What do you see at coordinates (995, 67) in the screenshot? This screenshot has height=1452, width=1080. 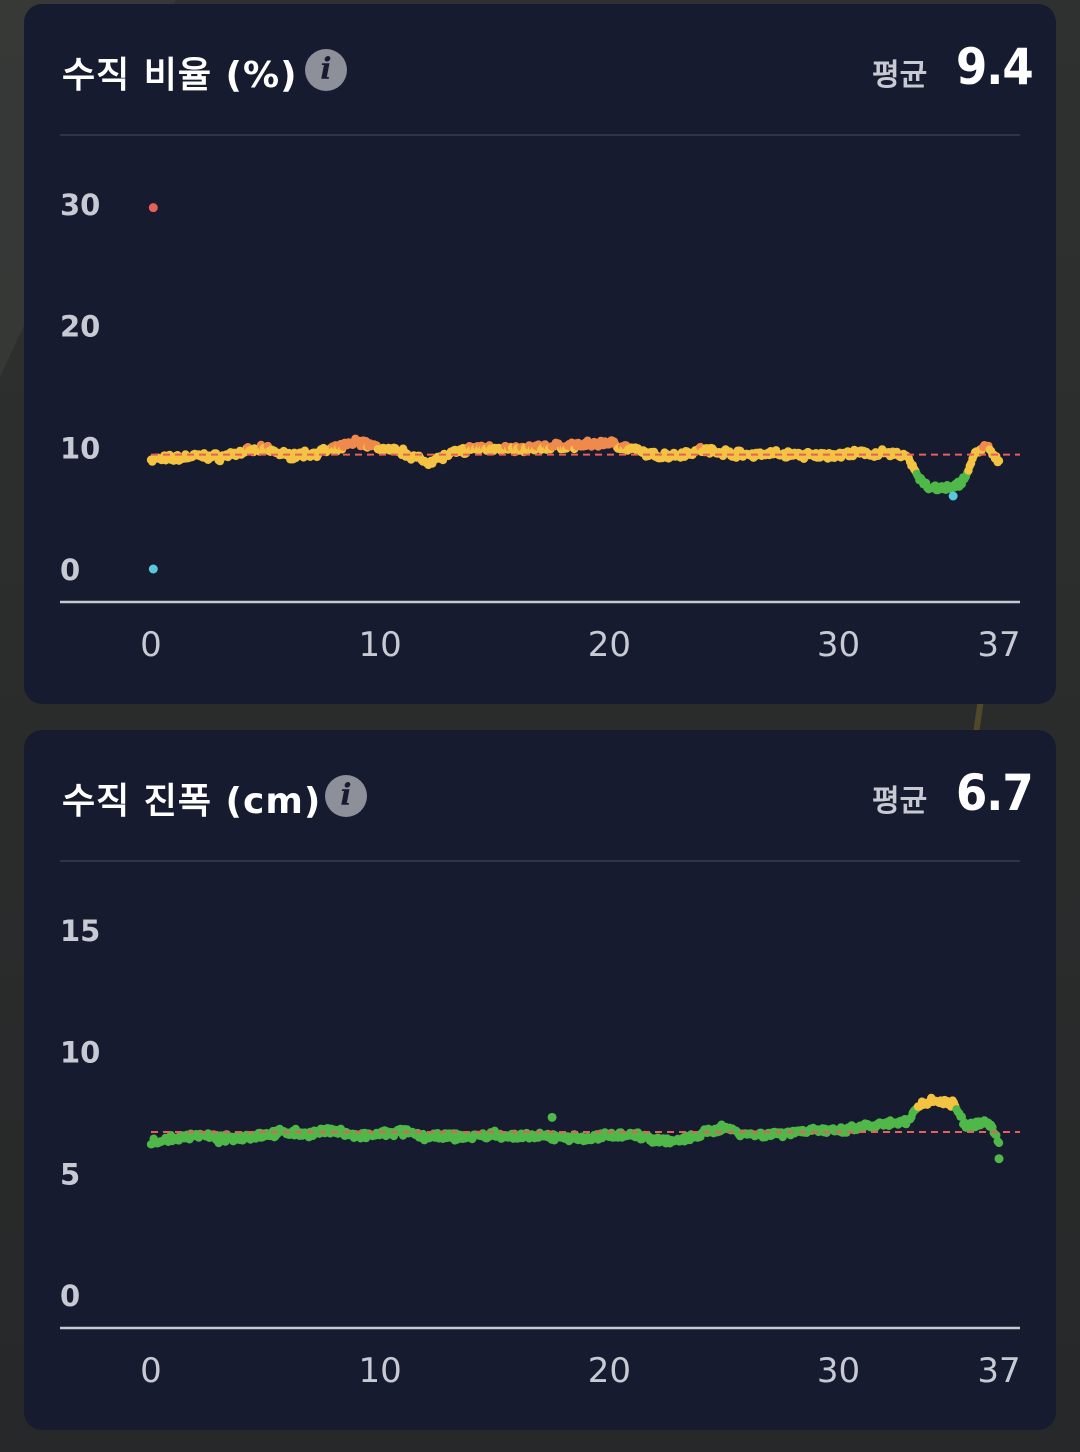 I see `average-value: 9.4` at bounding box center [995, 67].